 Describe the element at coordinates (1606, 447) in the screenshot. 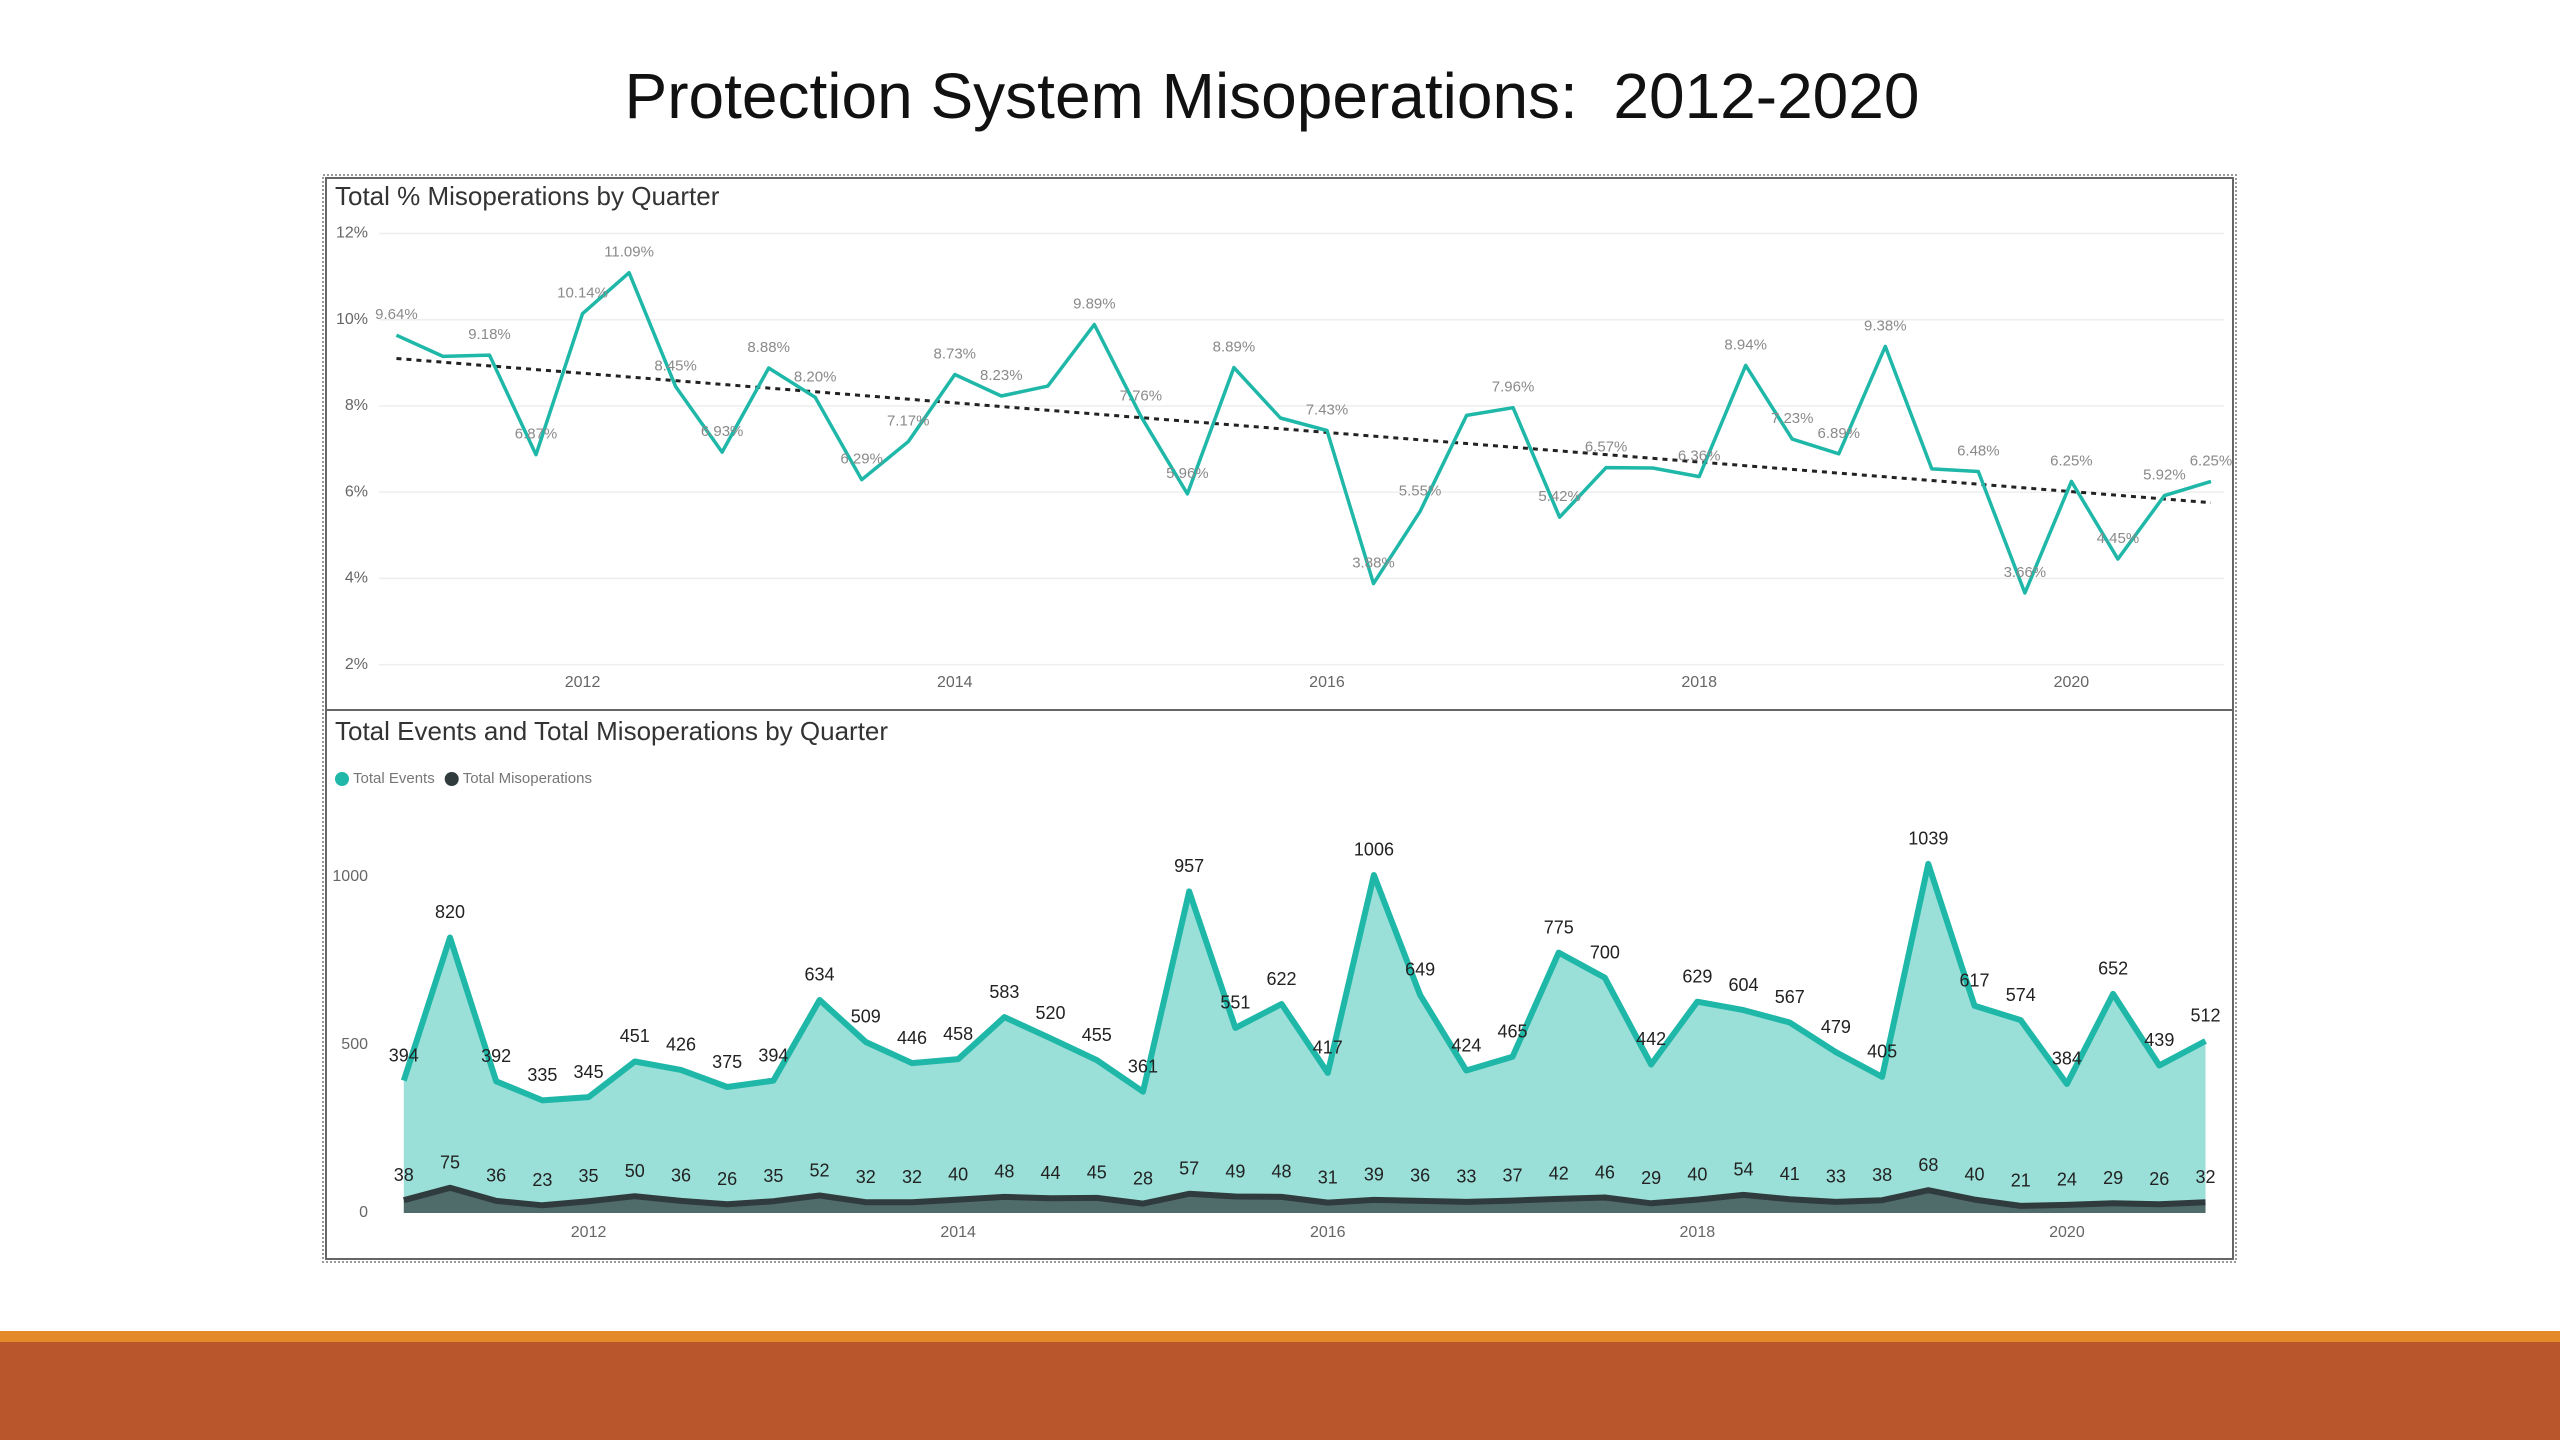

I see `data-label: 6.57%` at that location.